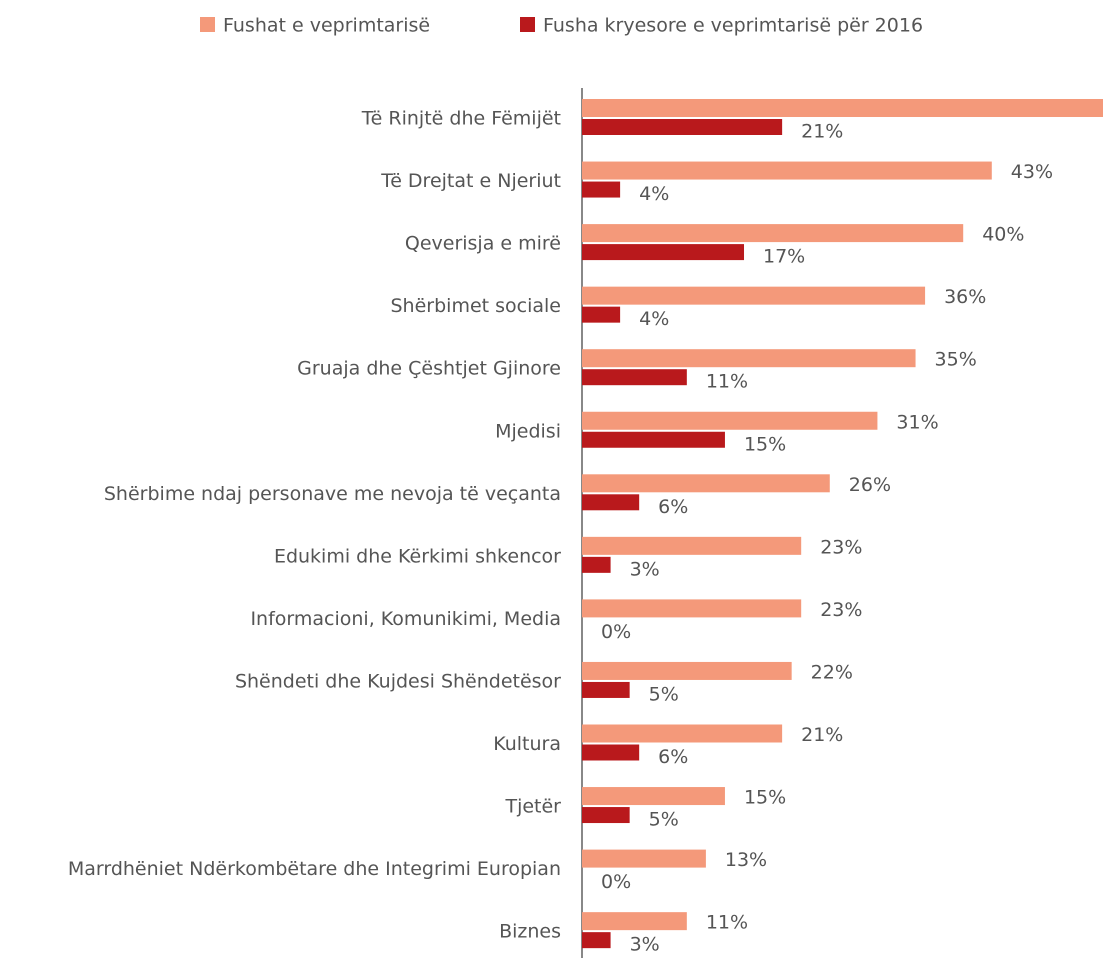 The width and height of the screenshot is (1103, 958). Describe the element at coordinates (956, 360) in the screenshot. I see `value-label: 35%` at that location.